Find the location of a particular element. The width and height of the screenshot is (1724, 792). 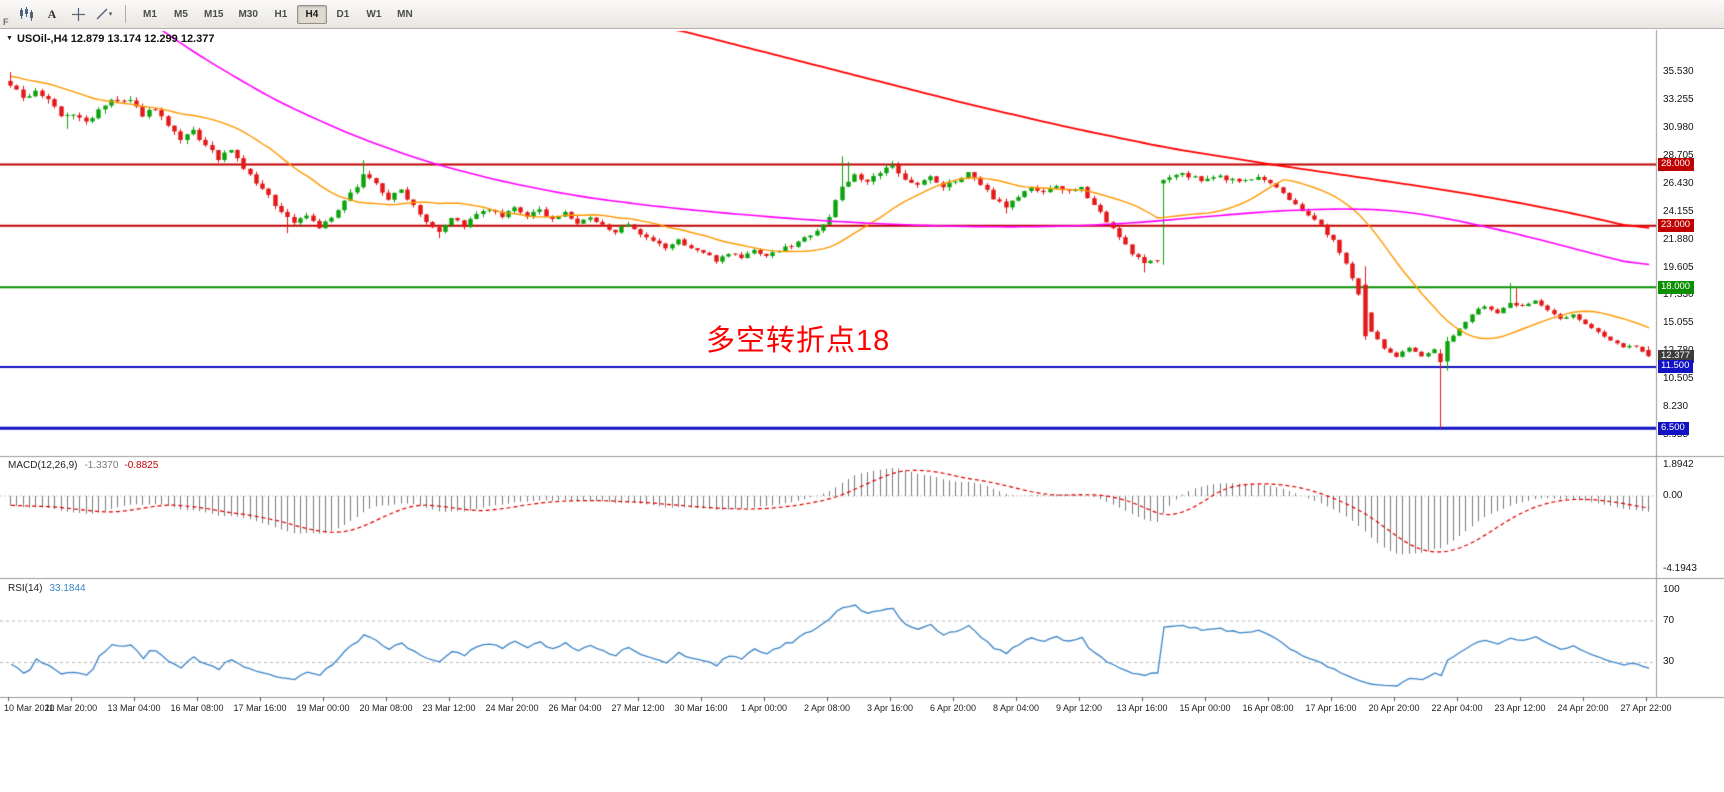

time-axis-label: 8 Apr 04:00 is located at coordinates (1016, 708).